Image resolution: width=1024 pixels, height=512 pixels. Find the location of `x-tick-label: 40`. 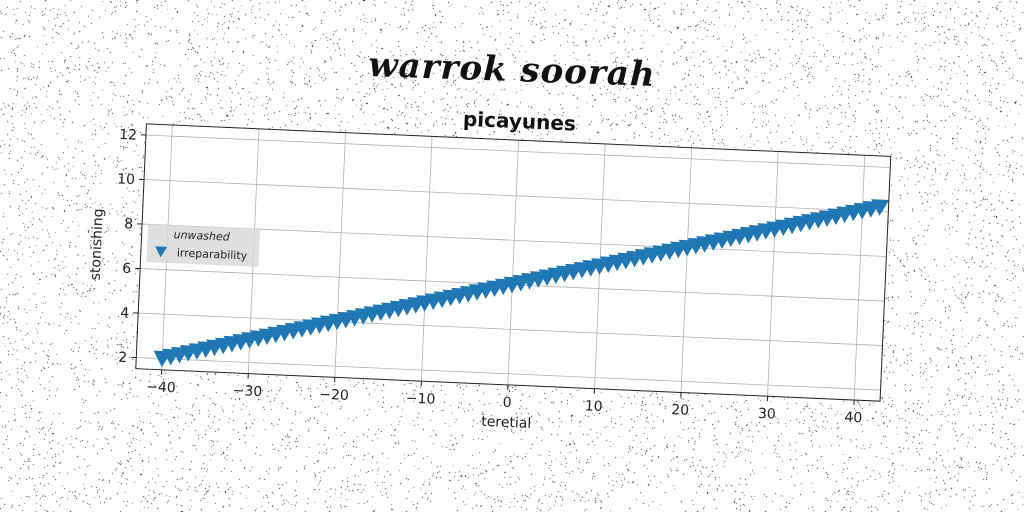

x-tick-label: 40 is located at coordinates (853, 418).